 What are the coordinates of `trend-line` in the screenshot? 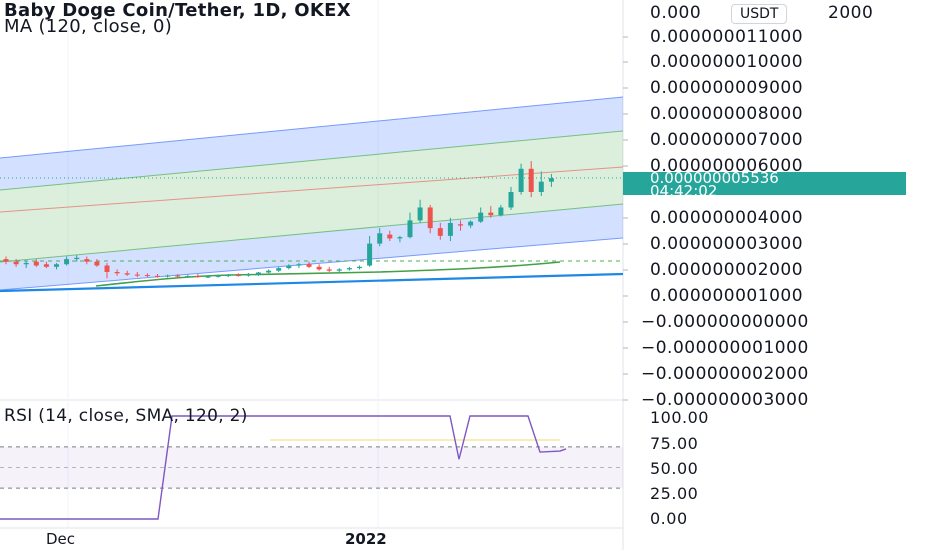 It's located at (312, 282).